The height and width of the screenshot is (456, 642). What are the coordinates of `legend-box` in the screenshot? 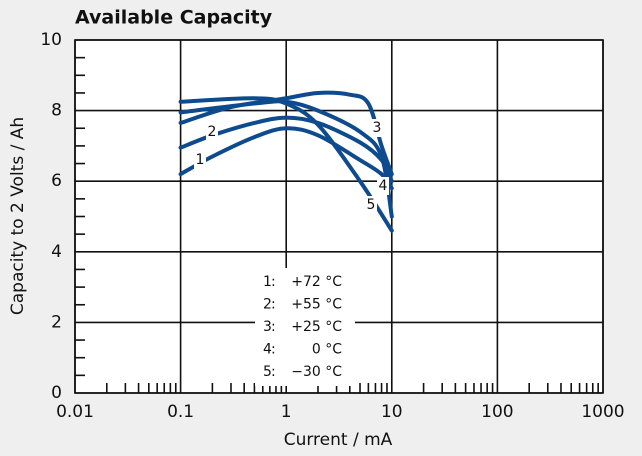 It's located at (305, 327).